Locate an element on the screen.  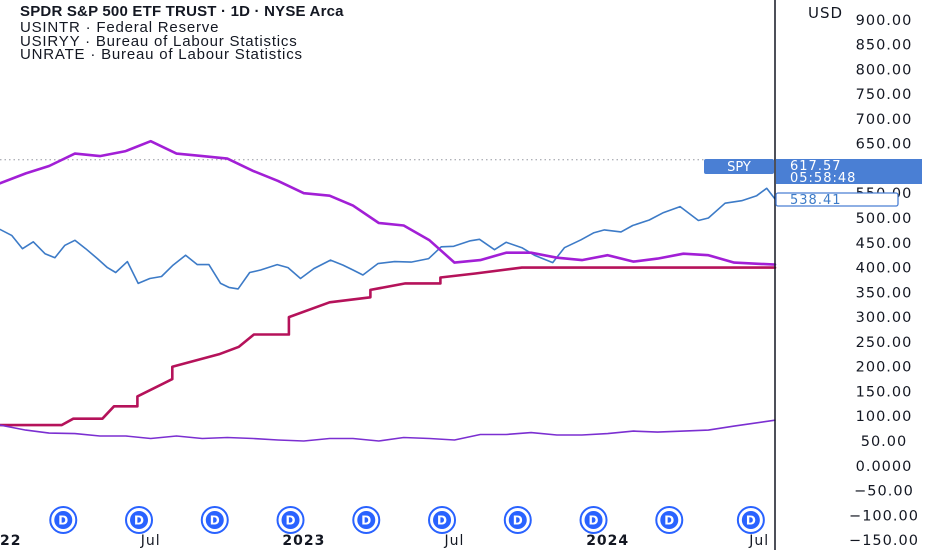
y-tick-label: 900.00 is located at coordinates (884, 21).